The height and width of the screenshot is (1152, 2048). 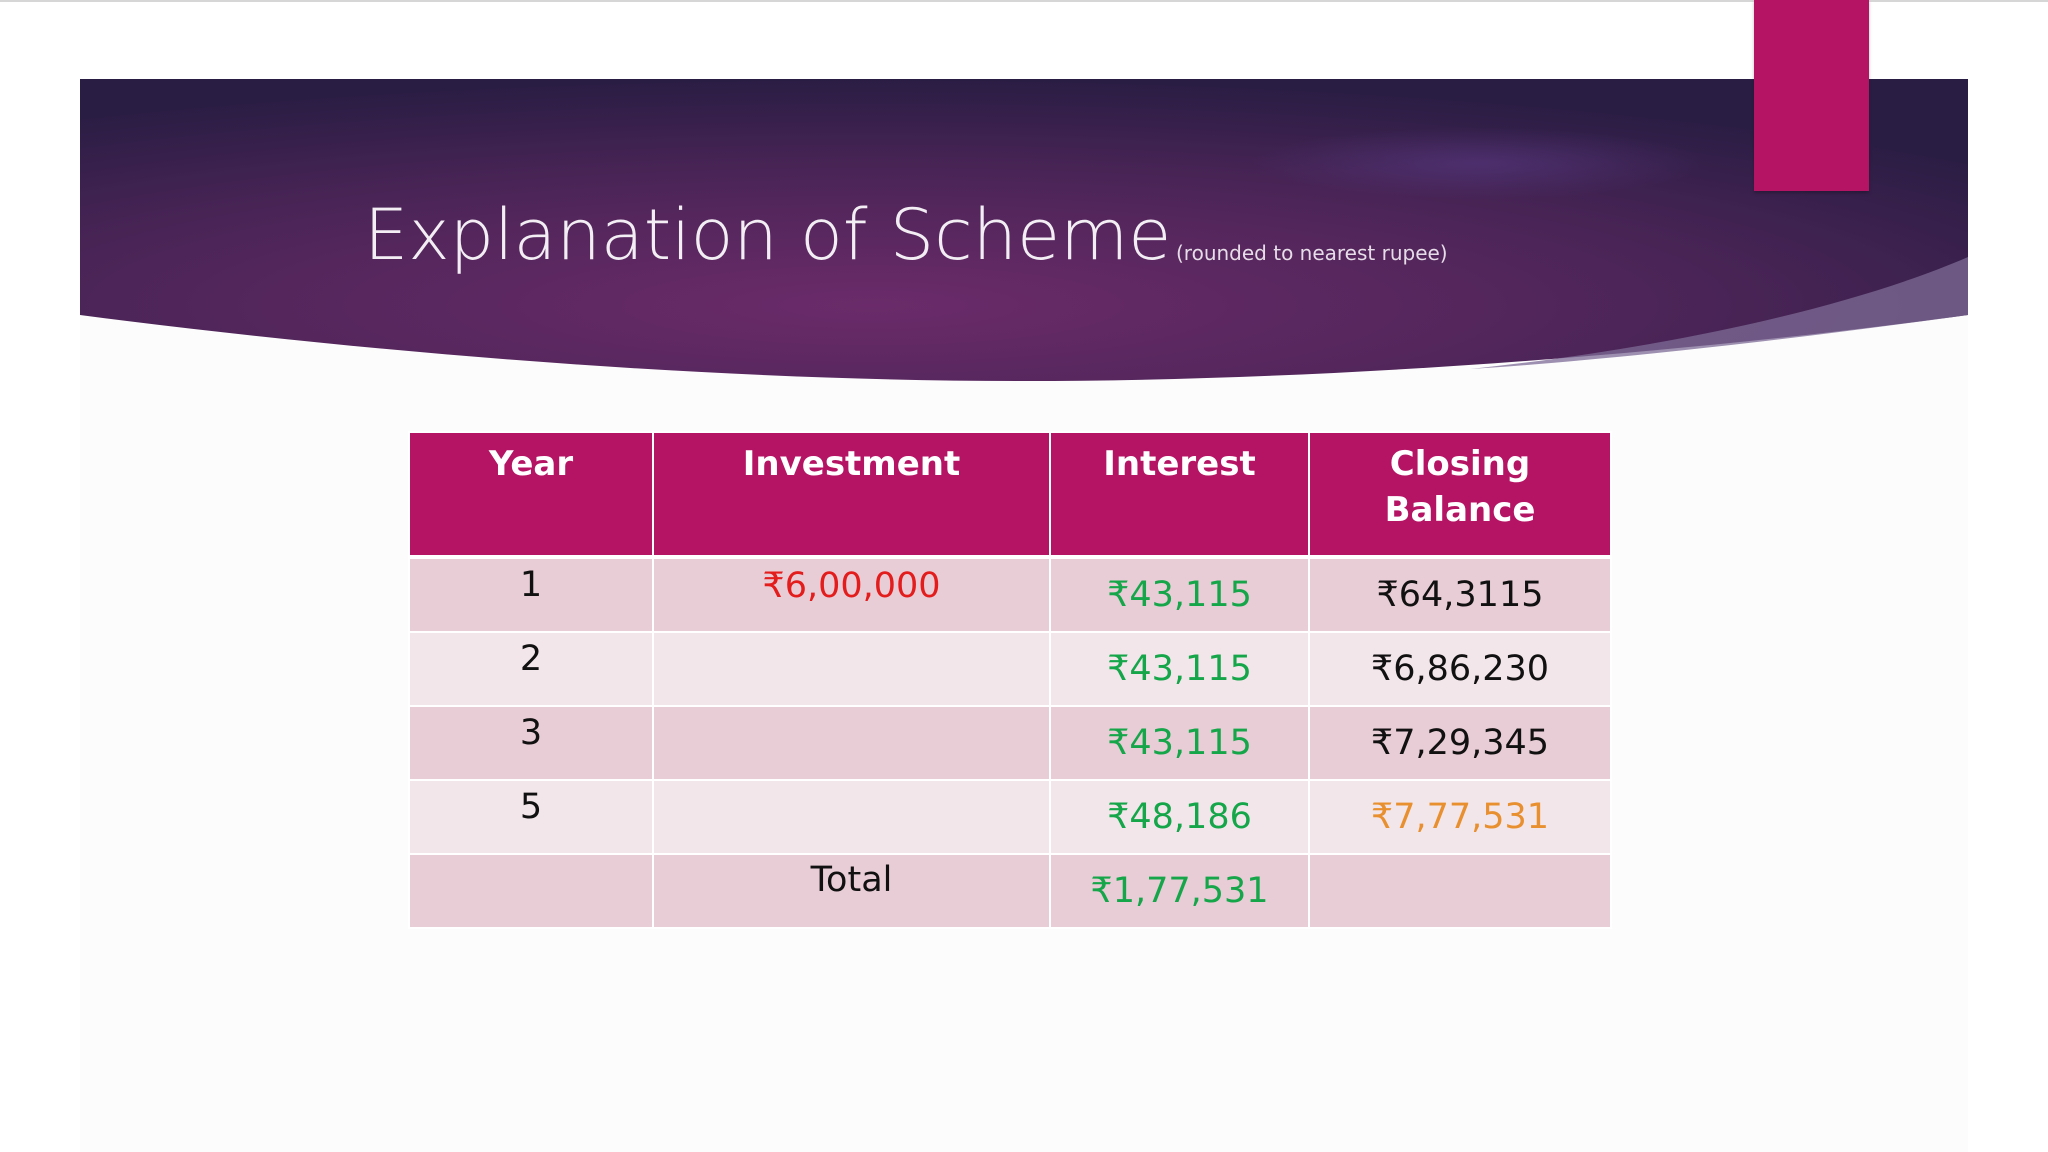 I want to click on table-row: 1 ₹6,00,000 ₹43,115 ₹64,3115, so click(x=1010, y=594).